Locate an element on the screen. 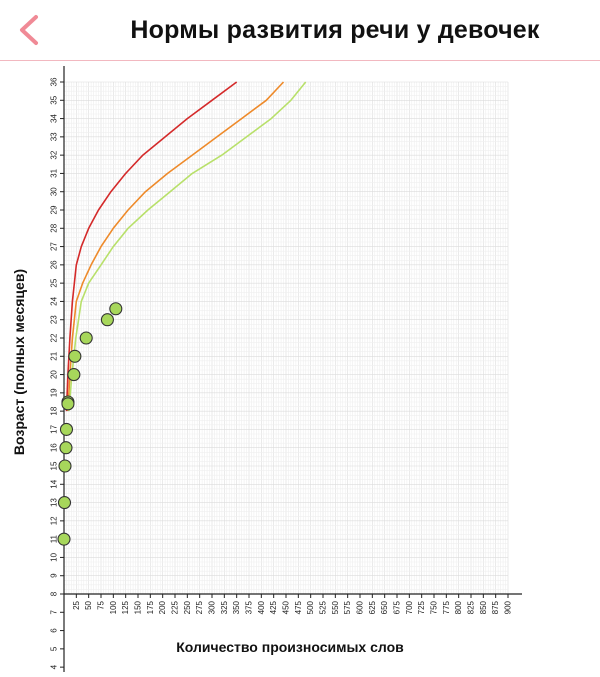 This screenshot has width=600, height=677. x-tick-label: 375 is located at coordinates (249, 607).